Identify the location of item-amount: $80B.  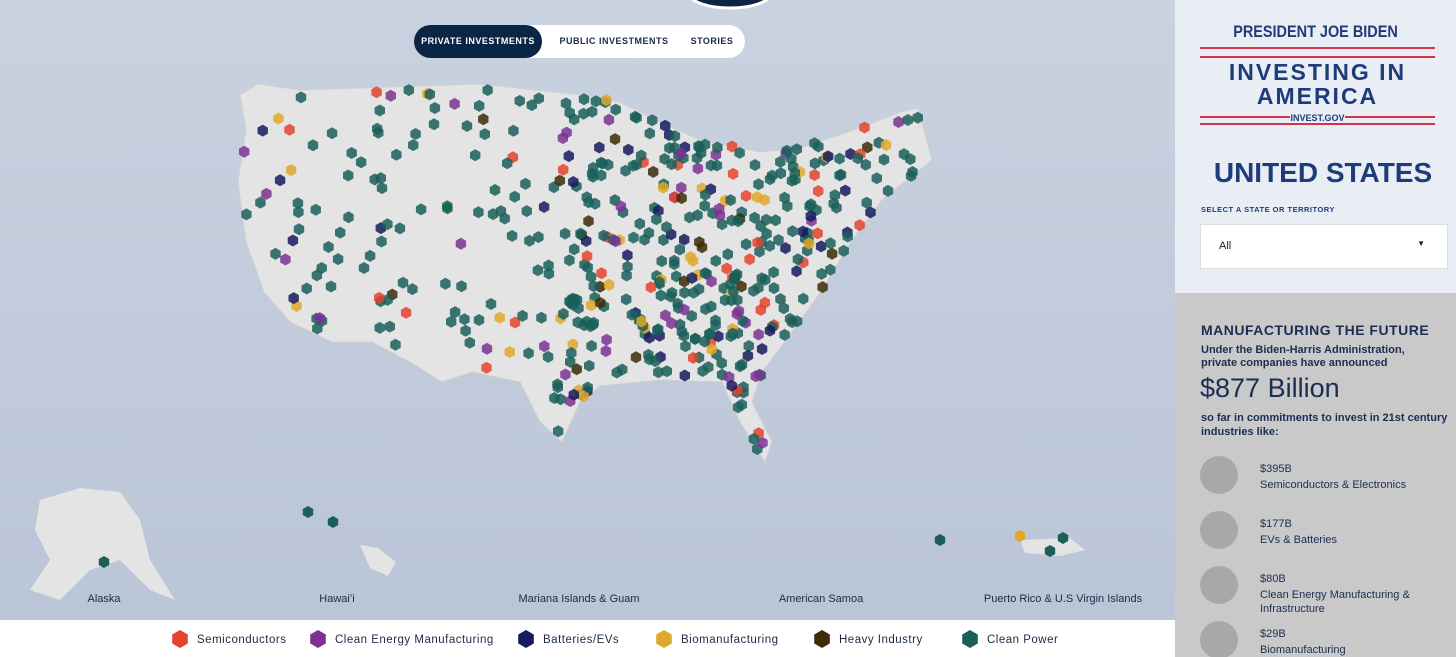
(1273, 579).